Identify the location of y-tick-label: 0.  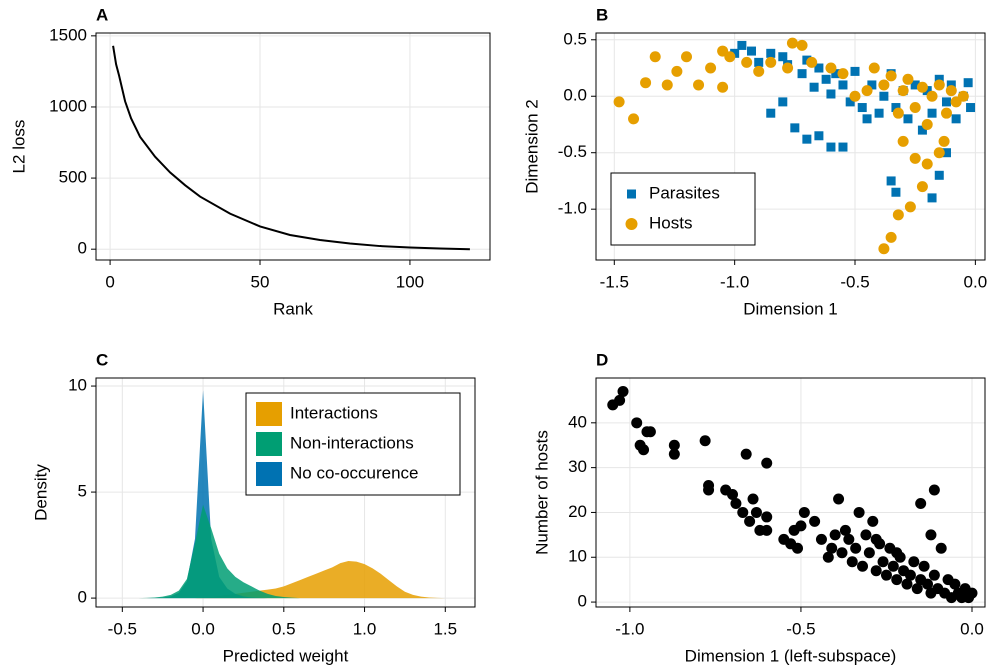
(82, 597).